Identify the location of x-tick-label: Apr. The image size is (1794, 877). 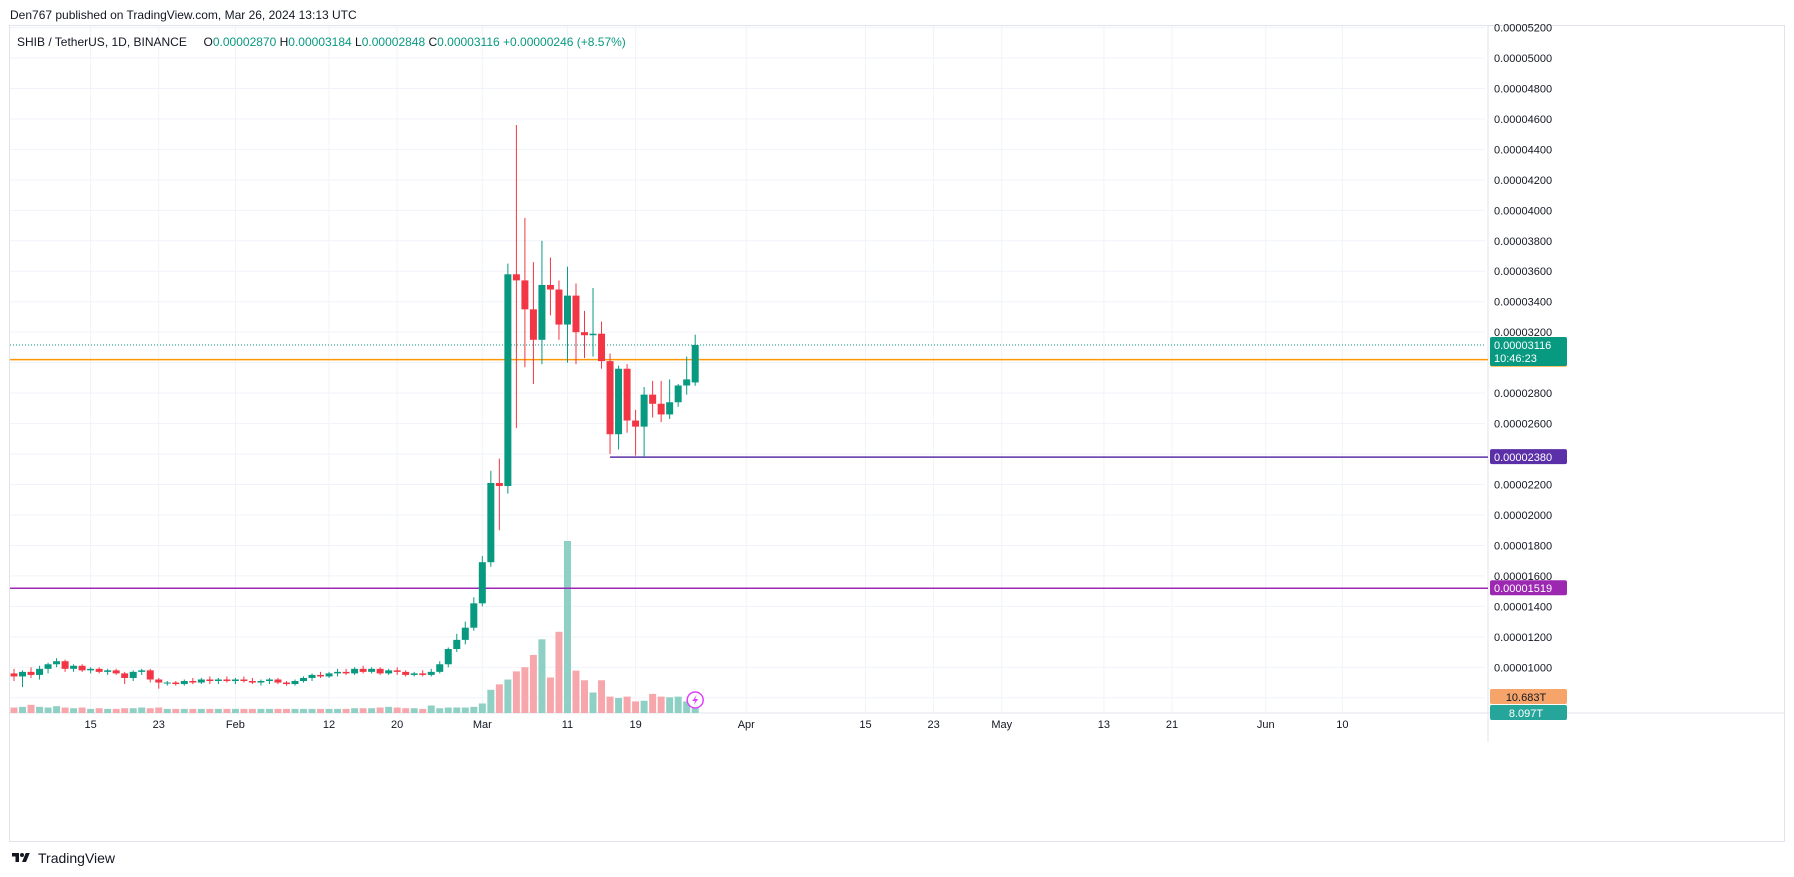
(746, 725).